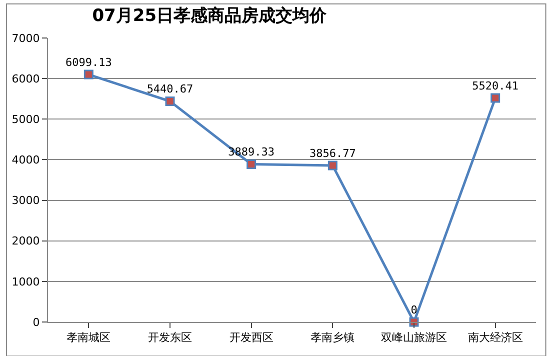 The width and height of the screenshot is (551, 356). What do you see at coordinates (26, 160) in the screenshot?
I see `y-tick-label: 4000` at bounding box center [26, 160].